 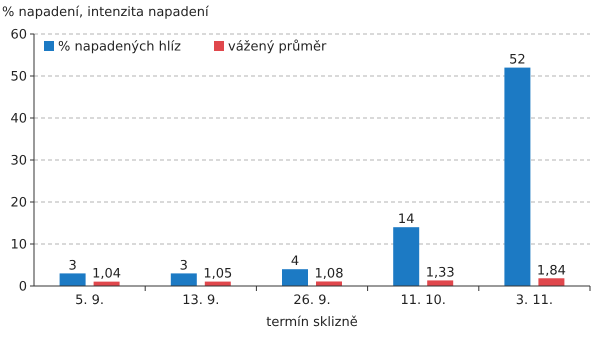 I want to click on y-tick-label: 20, so click(x=18, y=203).